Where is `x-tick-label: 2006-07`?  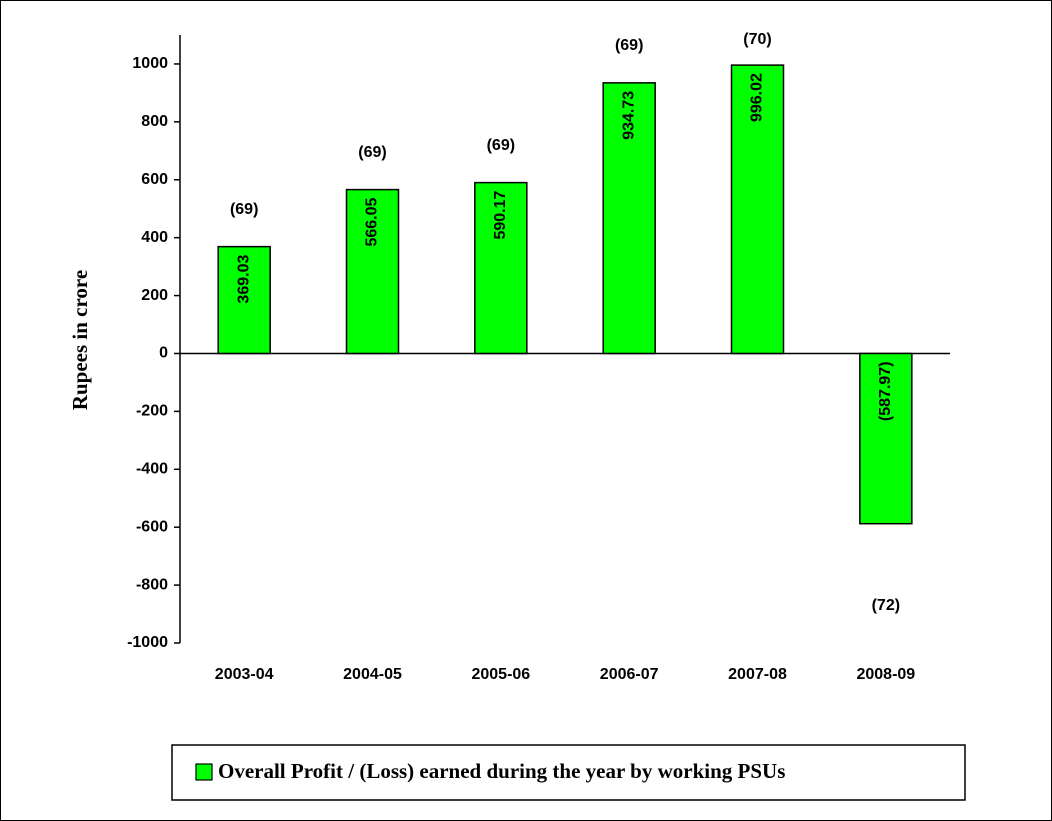 x-tick-label: 2006-07 is located at coordinates (629, 674).